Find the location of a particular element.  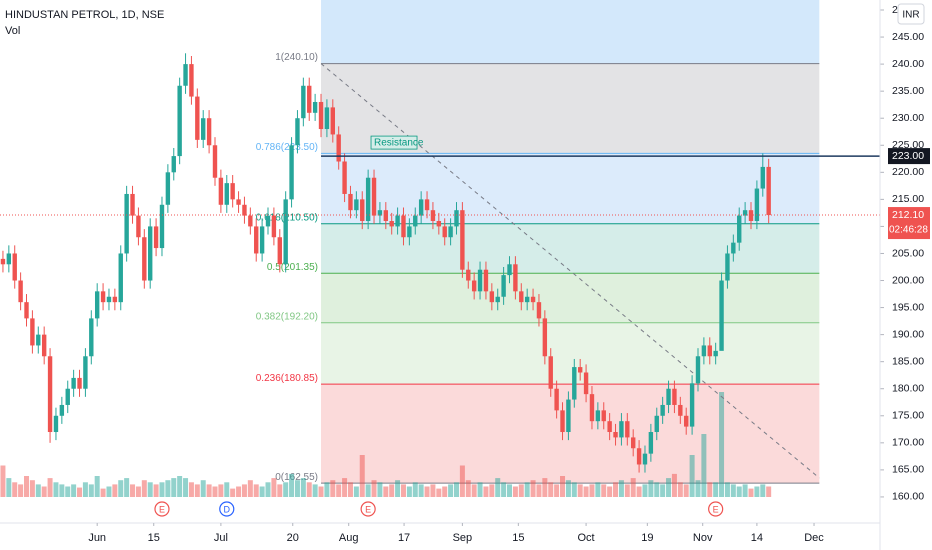

y-tick-label: 215.00 is located at coordinates (908, 199).